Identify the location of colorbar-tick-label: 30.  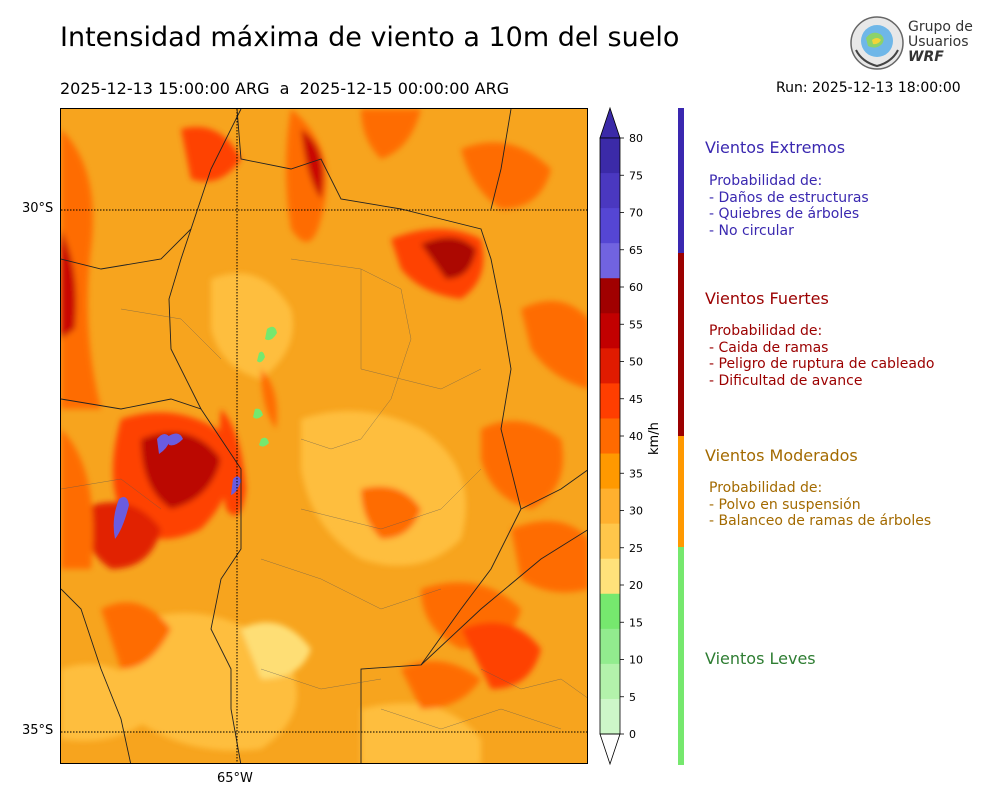
(636, 511).